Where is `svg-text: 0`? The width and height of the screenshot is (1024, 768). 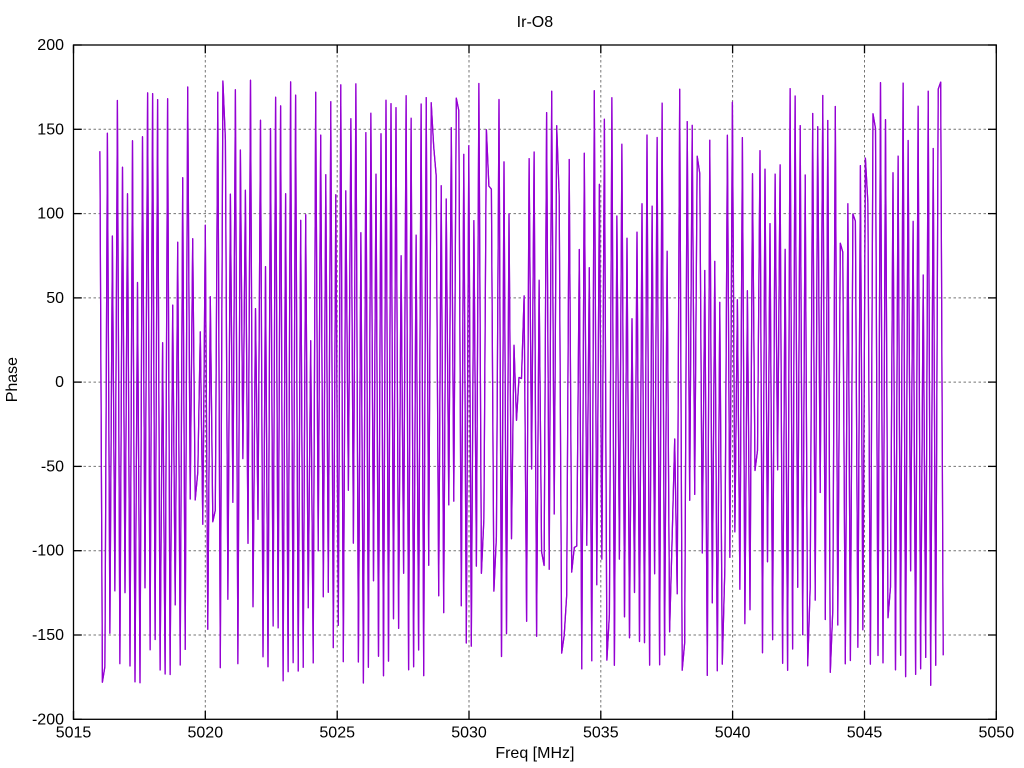
svg-text: 0 is located at coordinates (59, 382).